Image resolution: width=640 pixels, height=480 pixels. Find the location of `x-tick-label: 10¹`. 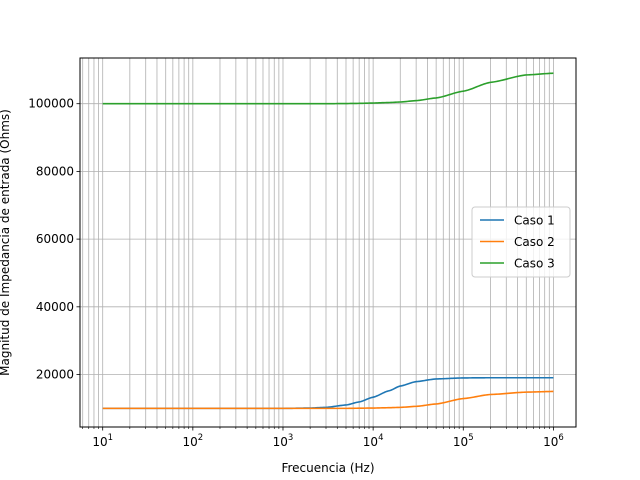

x-tick-label: 10¹ is located at coordinates (102, 441).